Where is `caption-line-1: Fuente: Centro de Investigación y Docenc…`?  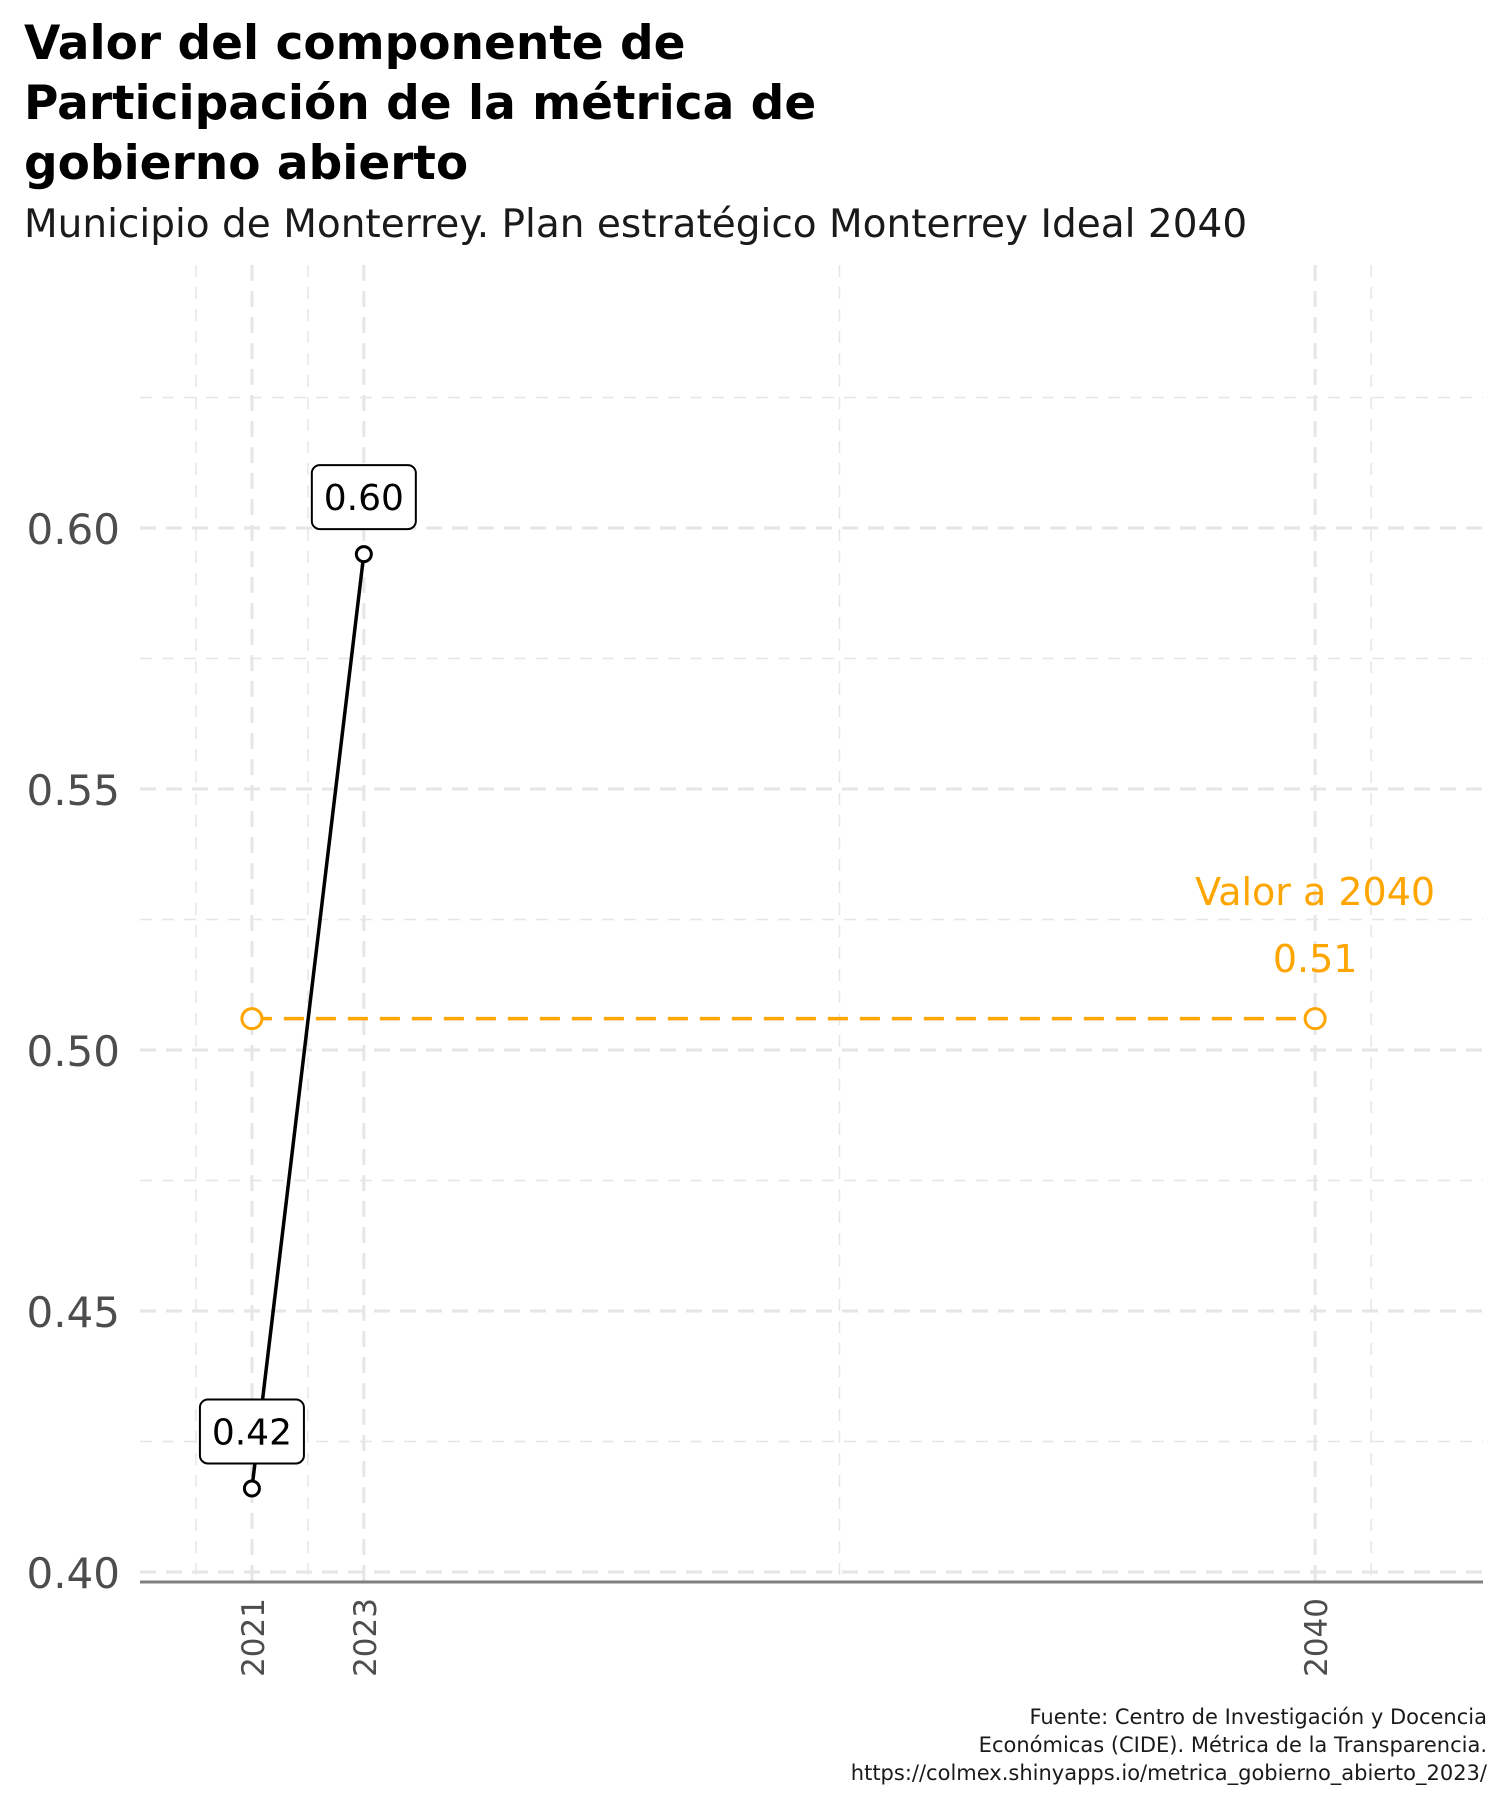
caption-line-1: Fuente: Centro de Investigación y Docenc… is located at coordinates (1258, 1717).